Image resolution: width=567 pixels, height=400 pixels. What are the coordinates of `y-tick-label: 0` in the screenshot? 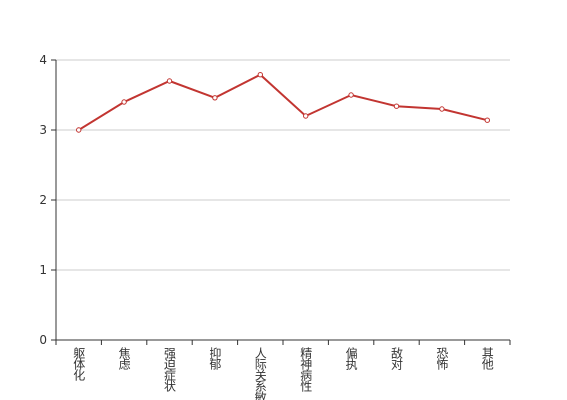 It's located at (43, 340).